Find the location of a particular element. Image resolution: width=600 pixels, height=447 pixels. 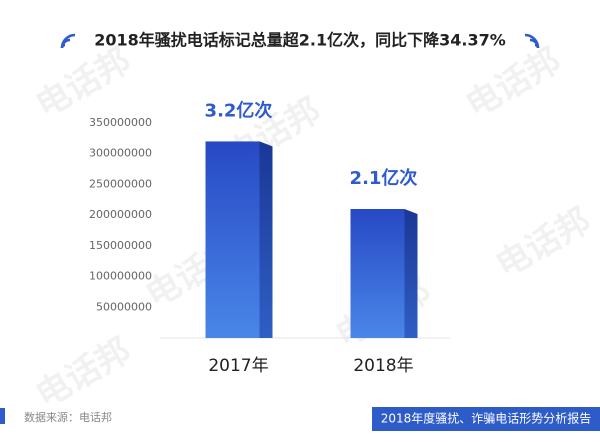

y-tick-label: 200000000 is located at coordinates (120, 214).